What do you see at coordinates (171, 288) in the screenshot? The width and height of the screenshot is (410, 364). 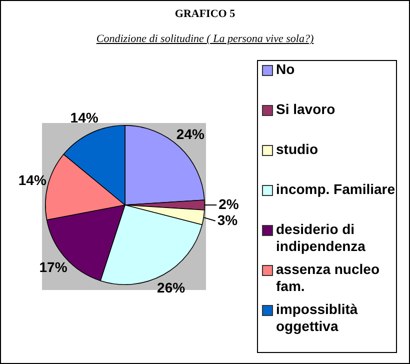 I see `data-label: 26%` at bounding box center [171, 288].